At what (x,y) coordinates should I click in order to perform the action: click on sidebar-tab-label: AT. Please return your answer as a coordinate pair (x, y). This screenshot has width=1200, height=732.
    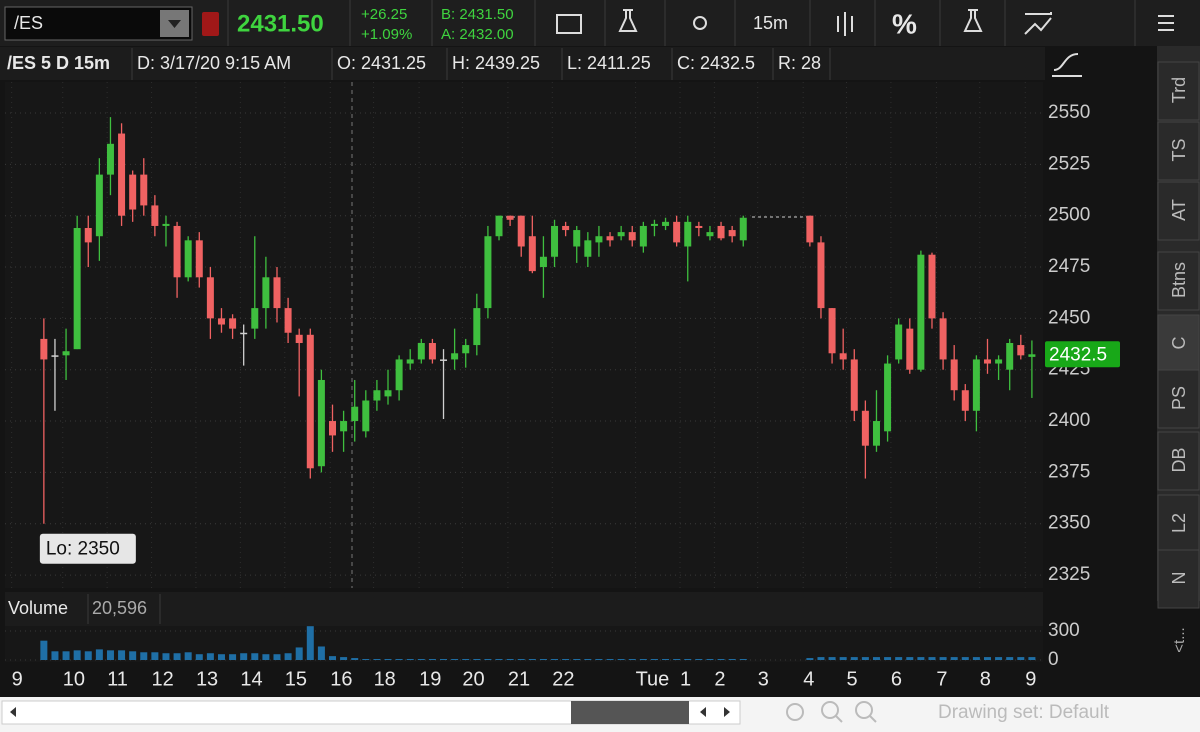
    Looking at the image, I should click on (1179, 210).